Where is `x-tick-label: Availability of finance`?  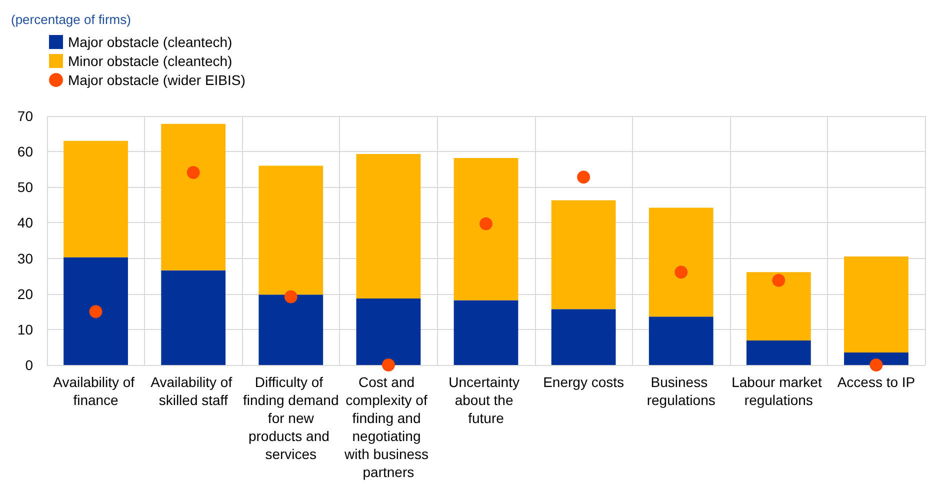 x-tick-label: Availability of finance is located at coordinates (95, 391).